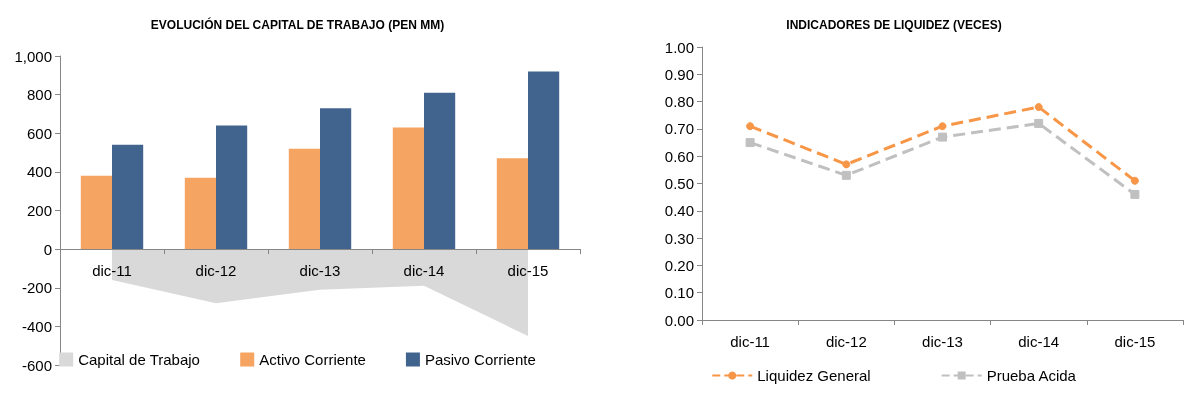  What do you see at coordinates (33, 56) in the screenshot?
I see `y-tick-label: 1,000` at bounding box center [33, 56].